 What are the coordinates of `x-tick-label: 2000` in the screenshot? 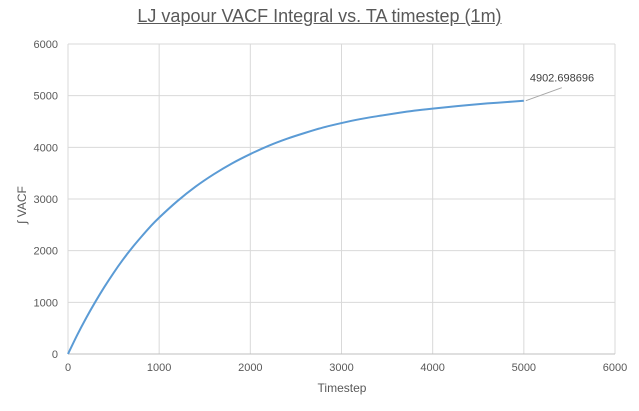 It's located at (250, 368).